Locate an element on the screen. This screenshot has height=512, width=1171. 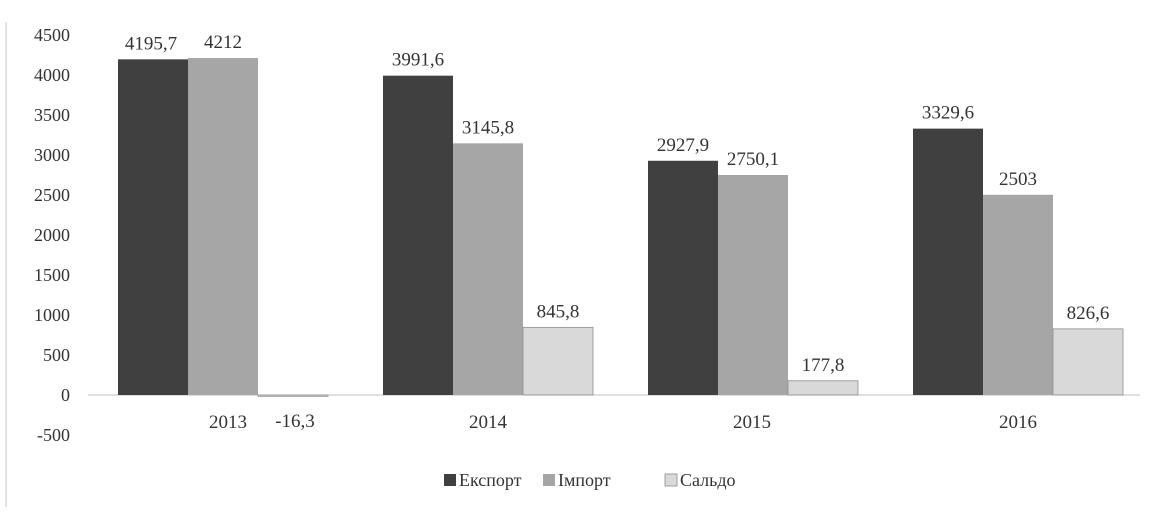
x-tick-label: 2013 is located at coordinates (228, 422).